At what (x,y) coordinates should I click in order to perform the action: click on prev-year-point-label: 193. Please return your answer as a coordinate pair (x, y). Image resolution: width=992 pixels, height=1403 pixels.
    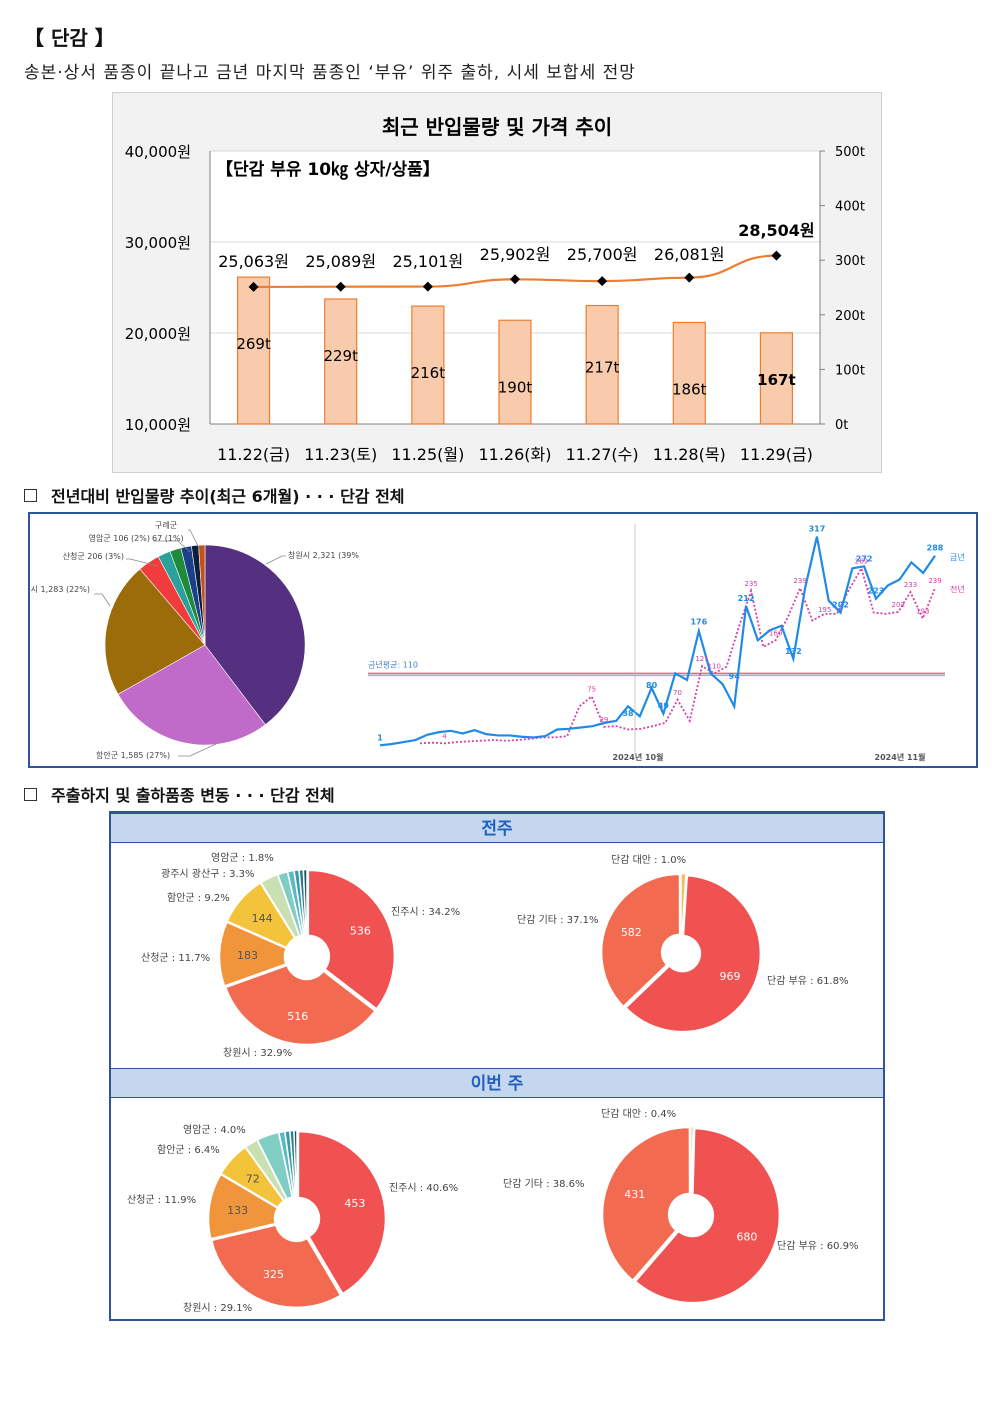
    Looking at the image, I should click on (922, 612).